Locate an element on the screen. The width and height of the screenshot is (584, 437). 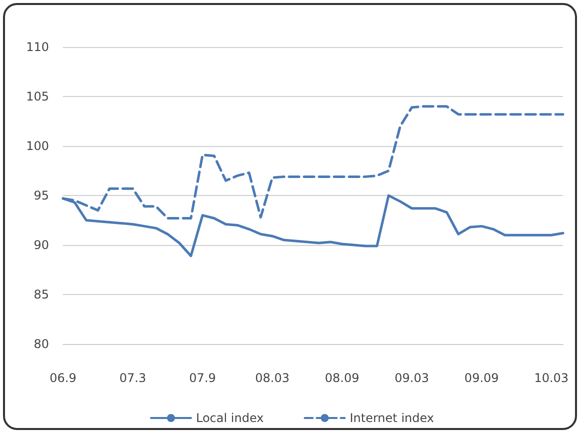
x-tick-label: 07.9 is located at coordinates (202, 378).